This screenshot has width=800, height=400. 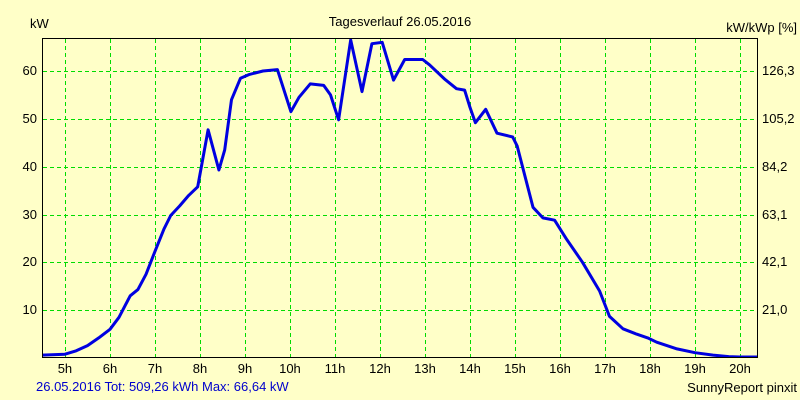 What do you see at coordinates (162, 386) in the screenshot?
I see `daily-summary: 26.05.2016 Tot: 509,26 kWh Max: 66,64 kW` at bounding box center [162, 386].